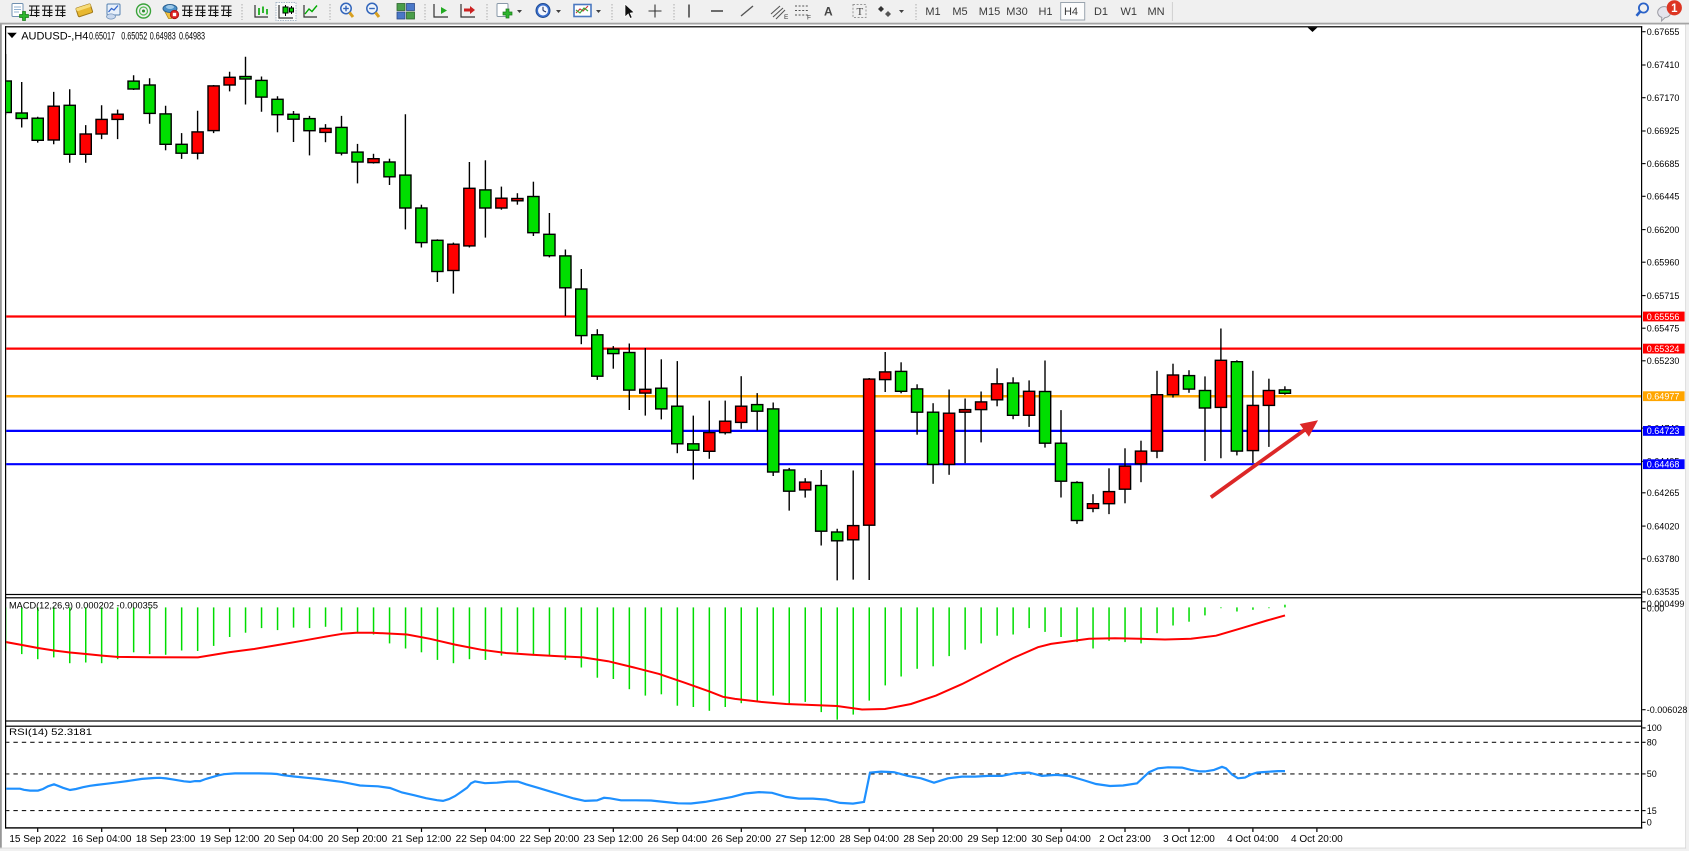 This screenshot has height=851, width=1689. I want to click on svg-text: A, so click(828, 12).